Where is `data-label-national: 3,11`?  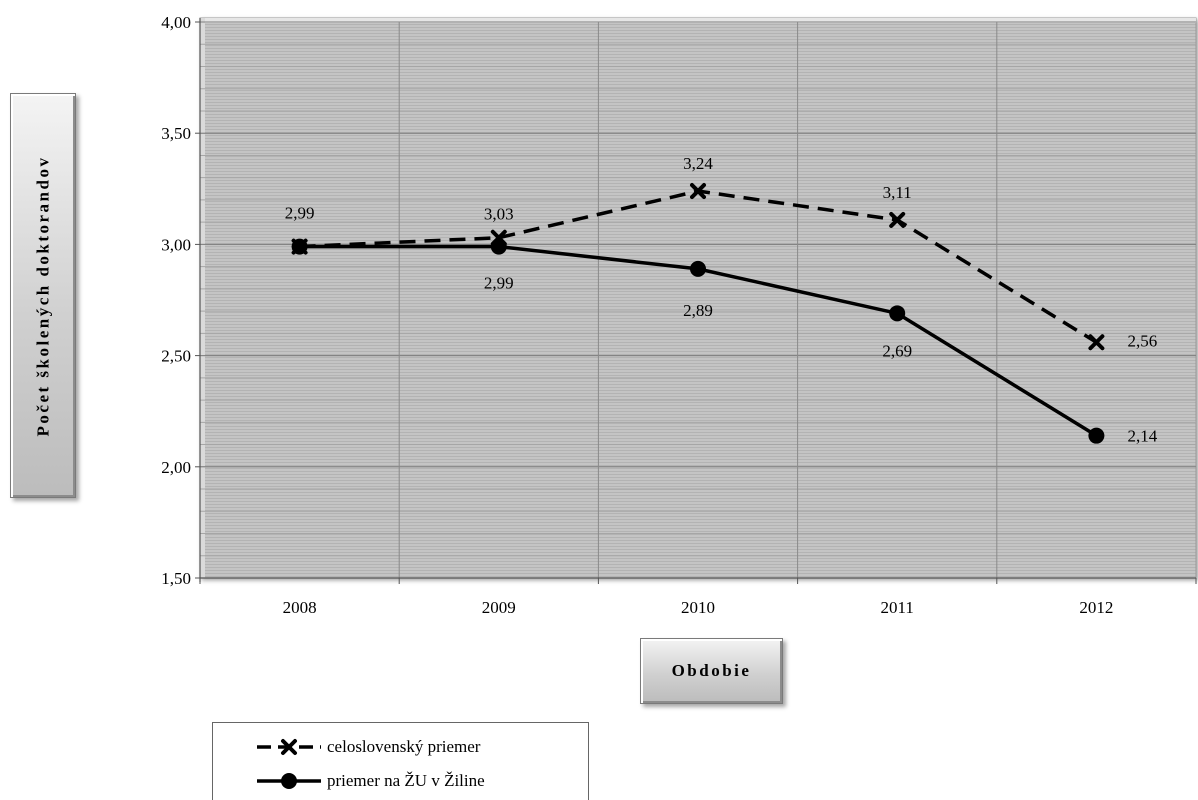 data-label-national: 3,11 is located at coordinates (897, 192).